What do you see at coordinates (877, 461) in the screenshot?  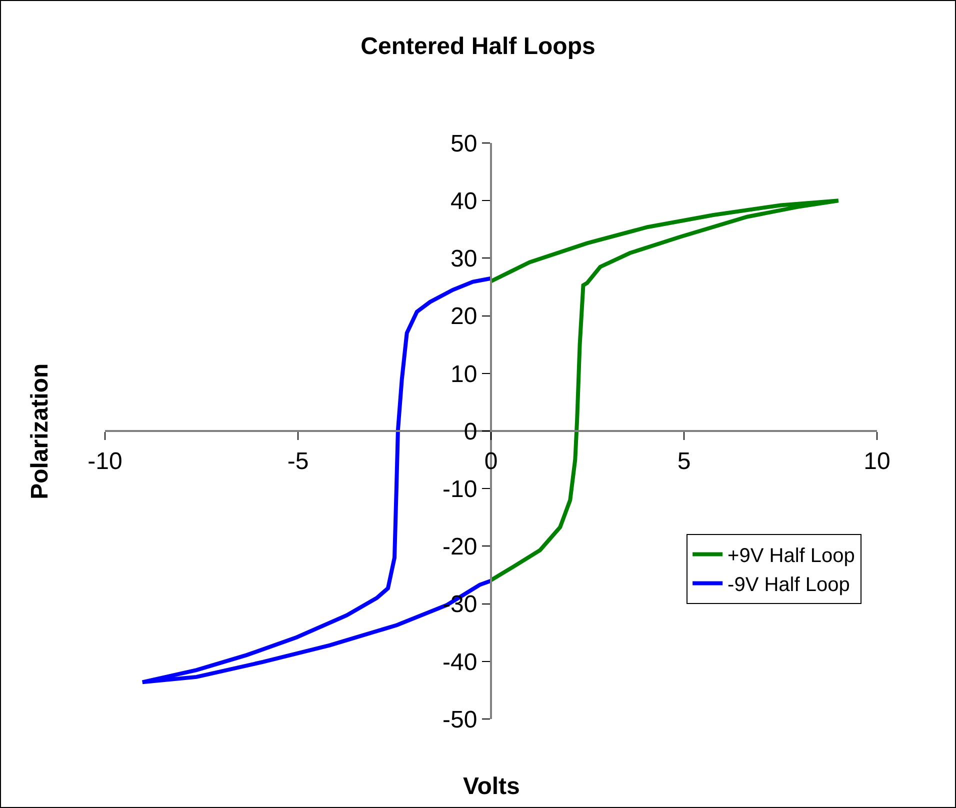 I see `x-tick-label: 10` at bounding box center [877, 461].